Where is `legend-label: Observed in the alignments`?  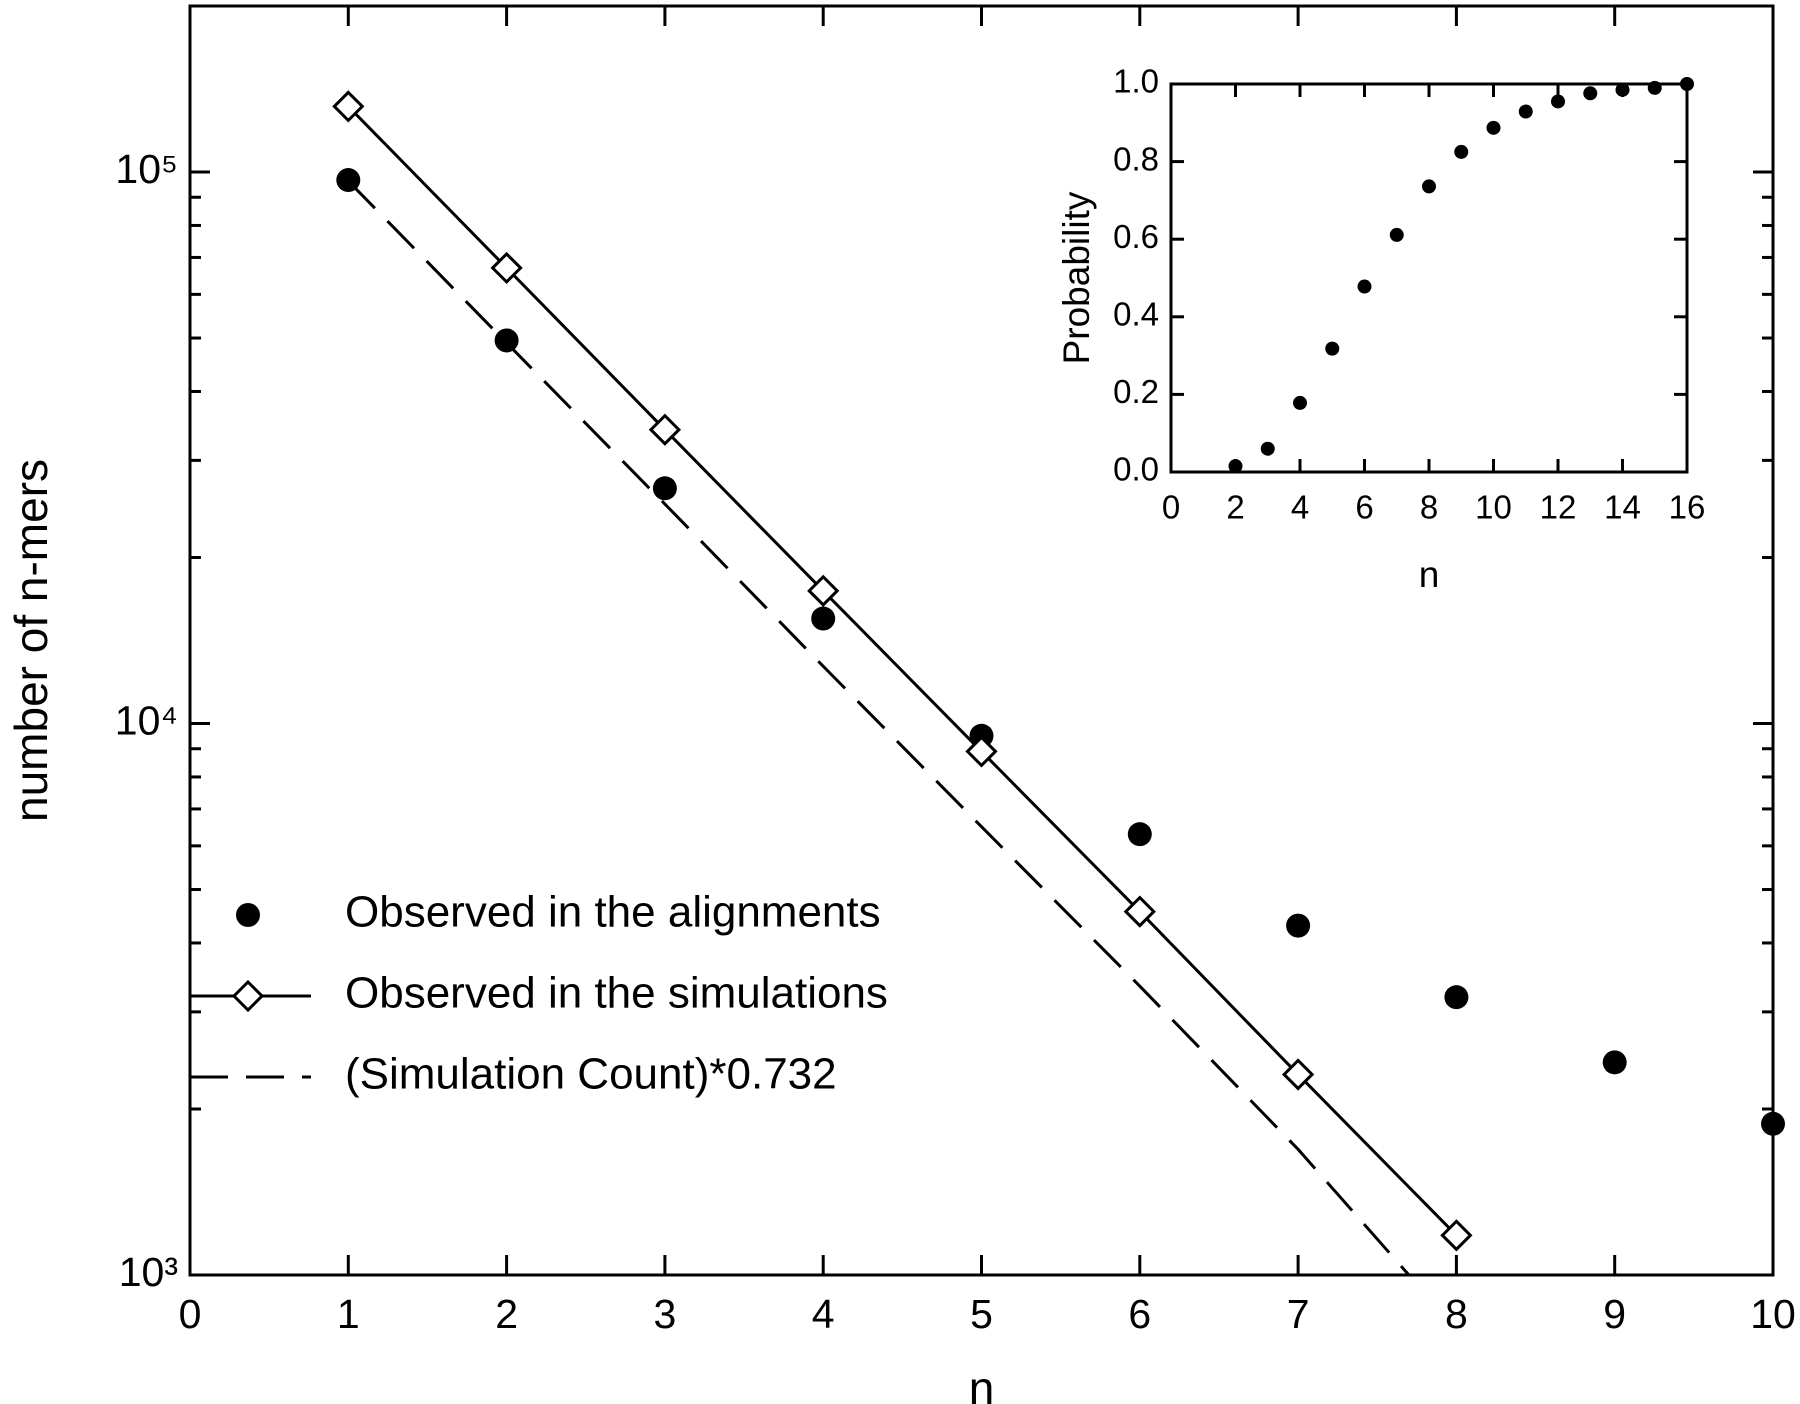 legend-label: Observed in the alignments is located at coordinates (613, 912).